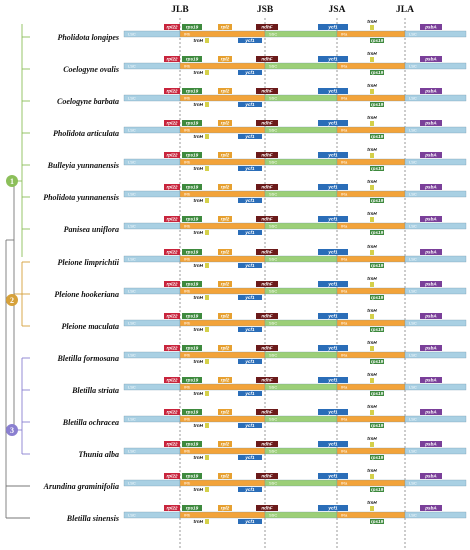 Image resolution: width=470 pixels, height=550 pixels. Describe the element at coordinates (86, 133) in the screenshot. I see `species-label: Pholidota articulata` at that location.